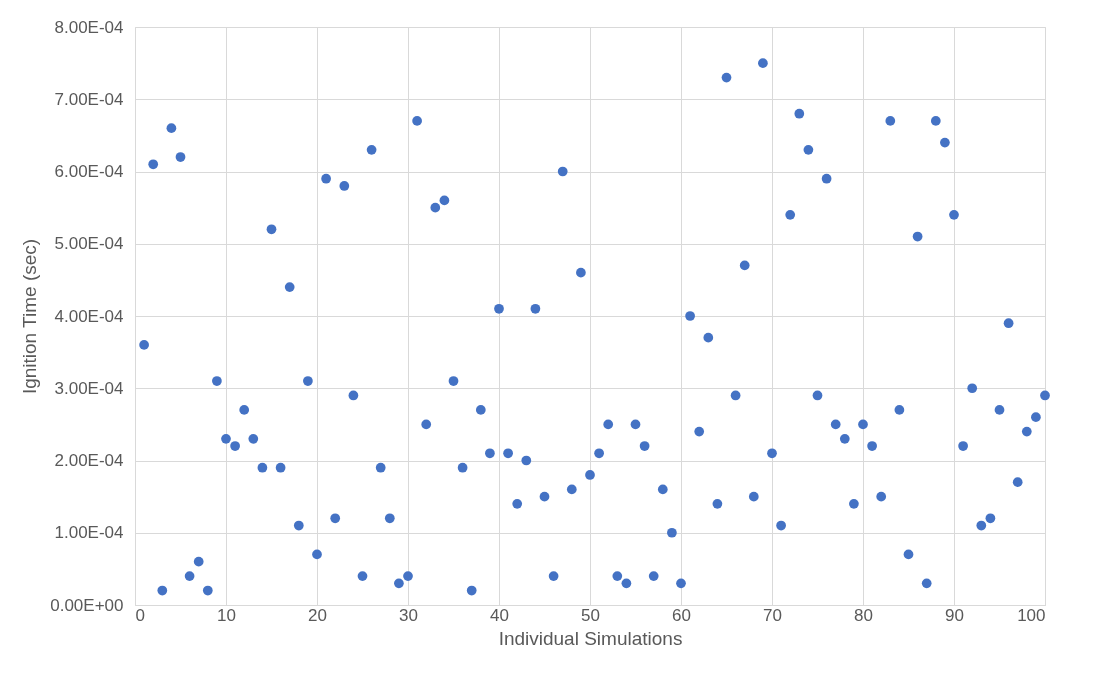 Image resolution: width=1112 pixels, height=680 pixels. I want to click on y-tick-label: 0.00E+00, so click(87, 605).